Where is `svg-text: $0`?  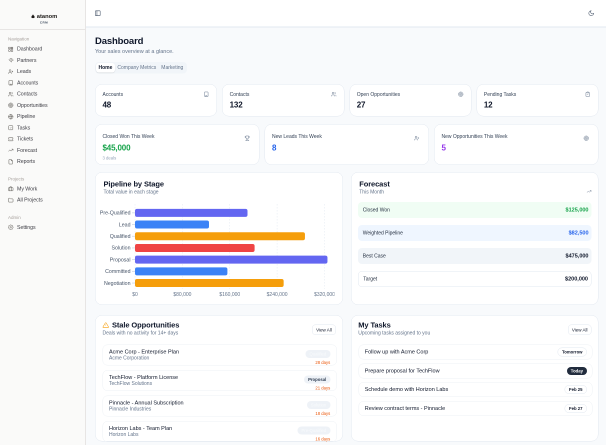
svg-text: $0 is located at coordinates (135, 295).